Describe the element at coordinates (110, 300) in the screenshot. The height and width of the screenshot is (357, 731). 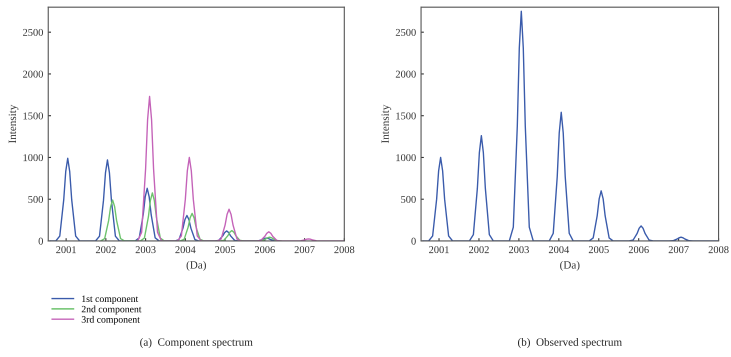
I see `legend-label: 1st component` at that location.